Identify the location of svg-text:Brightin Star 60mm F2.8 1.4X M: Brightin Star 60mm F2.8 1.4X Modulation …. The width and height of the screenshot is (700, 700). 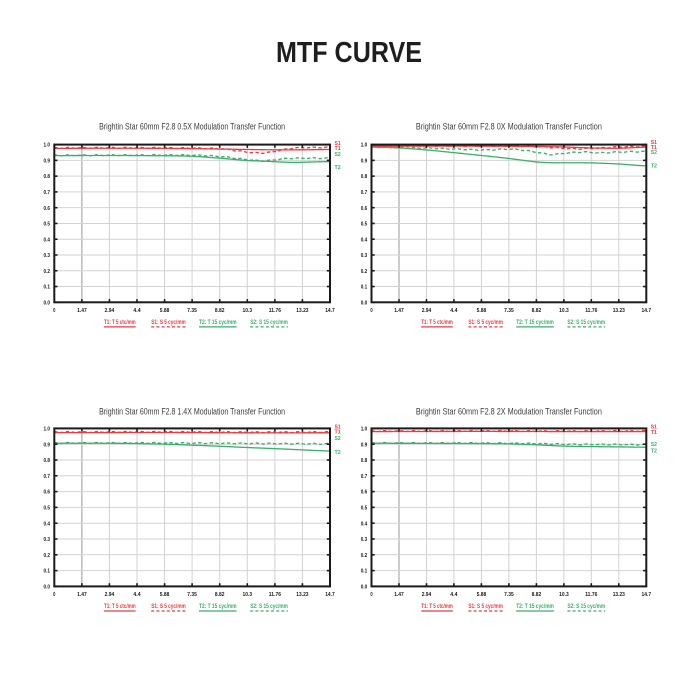
(192, 411).